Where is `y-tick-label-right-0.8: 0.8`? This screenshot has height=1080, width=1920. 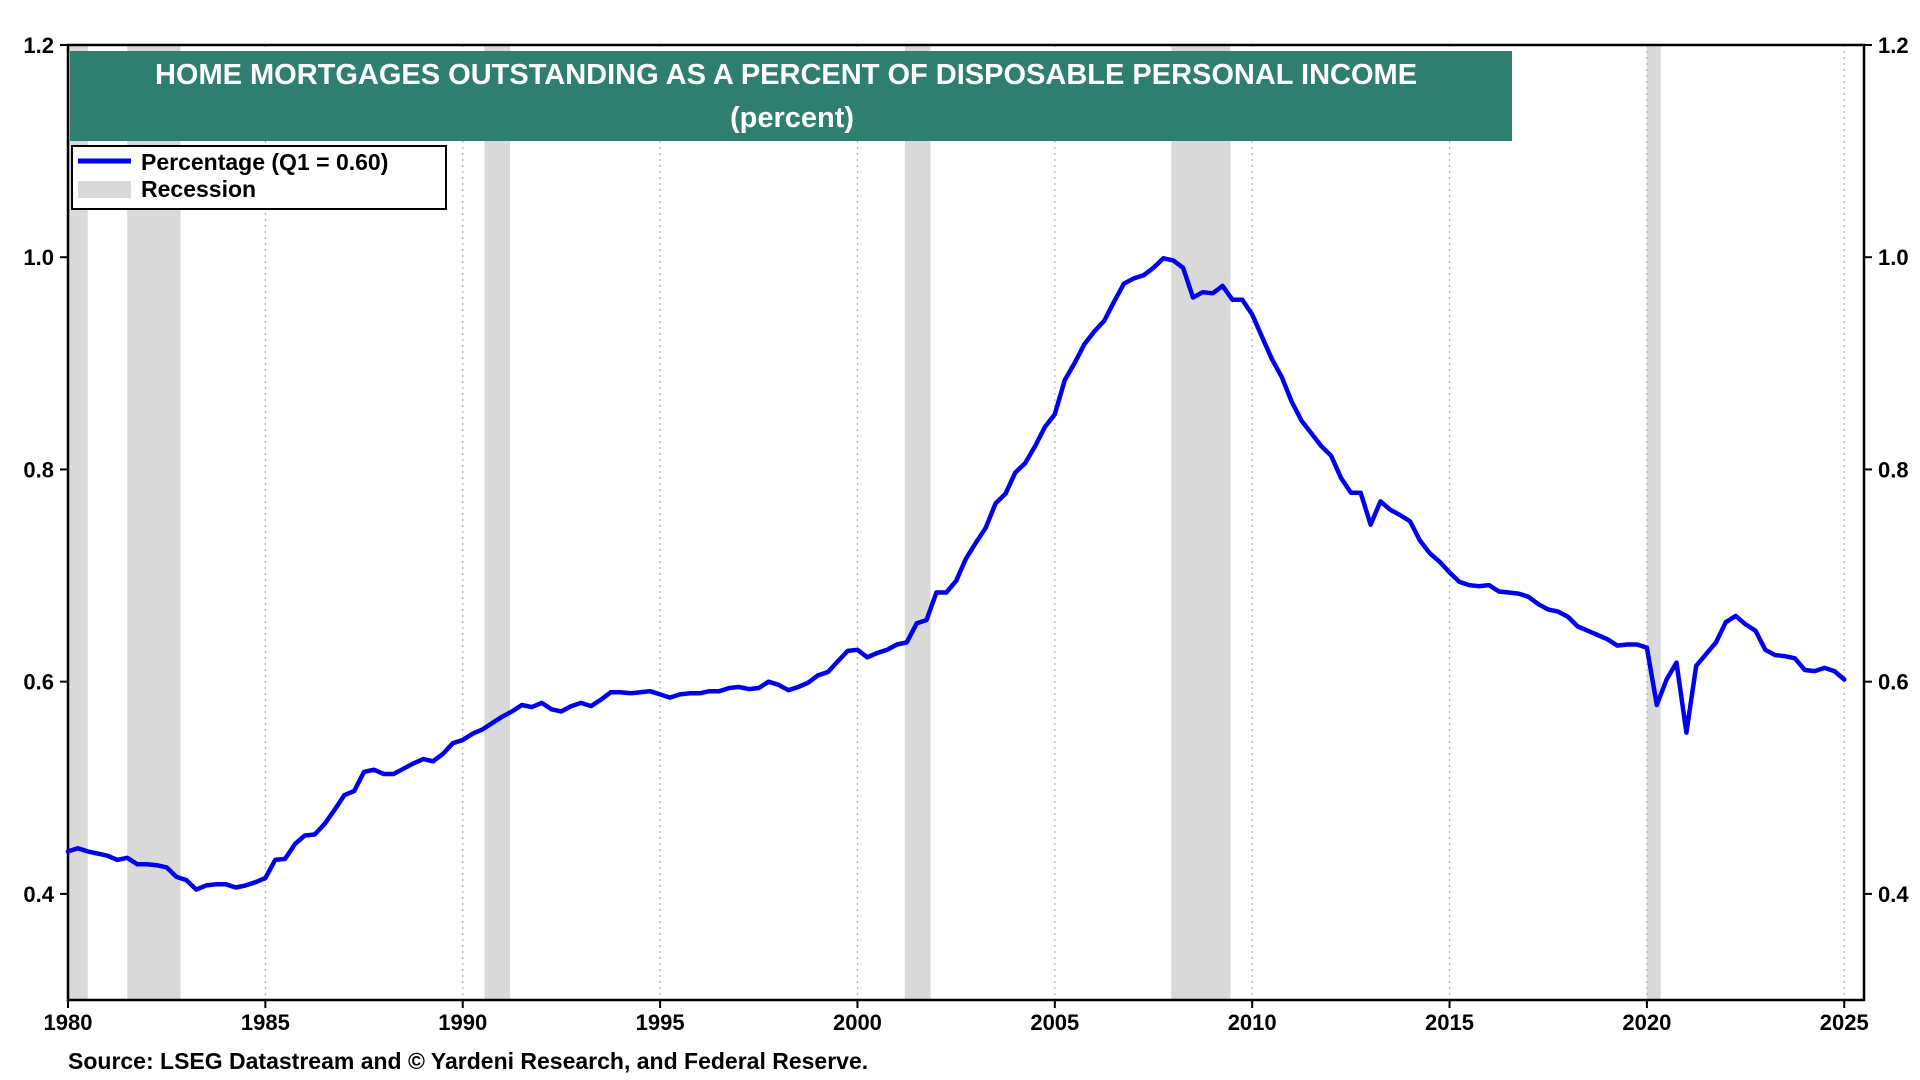 y-tick-label-right-0.8: 0.8 is located at coordinates (1893, 469).